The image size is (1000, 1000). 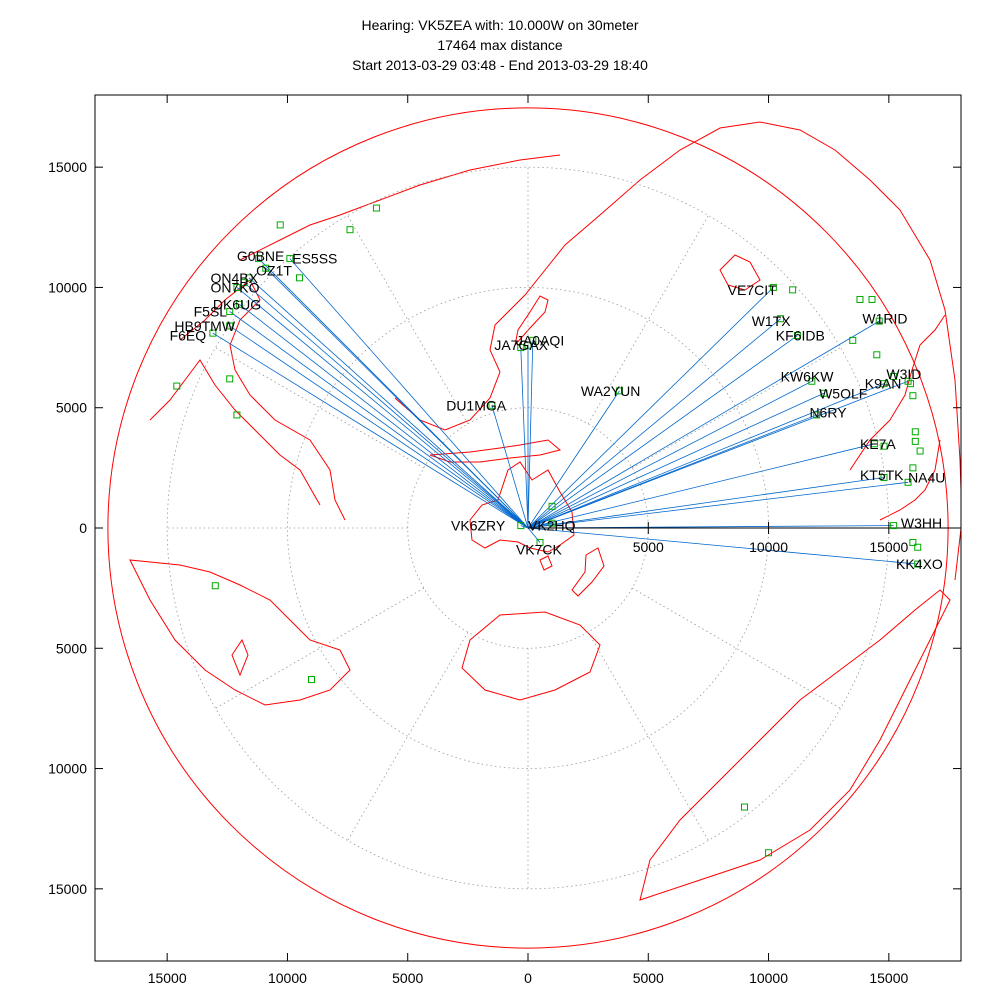 I want to click on path-du1mga, so click(x=510, y=467).